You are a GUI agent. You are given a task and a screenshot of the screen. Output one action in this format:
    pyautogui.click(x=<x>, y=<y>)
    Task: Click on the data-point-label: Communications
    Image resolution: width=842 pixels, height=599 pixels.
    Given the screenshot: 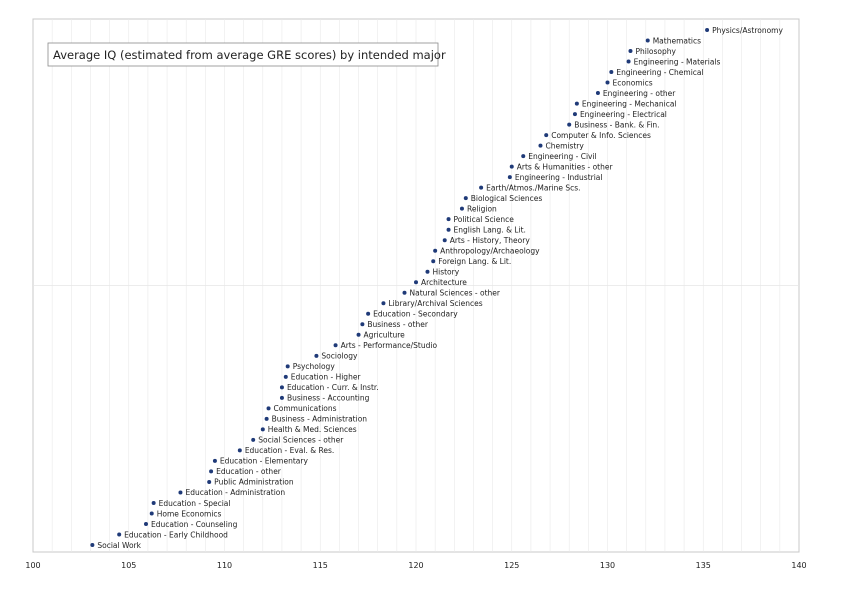 What is the action you would take?
    pyautogui.click(x=305, y=408)
    